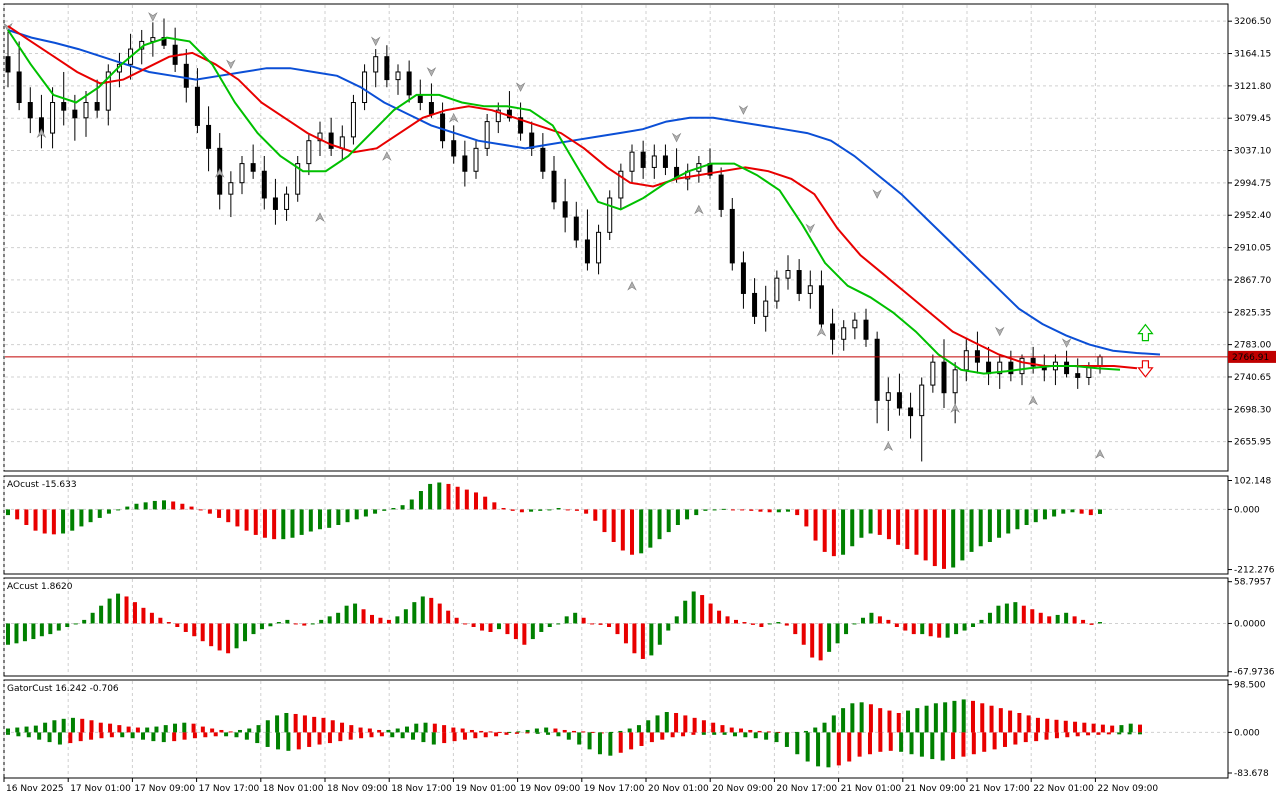  I want to click on y-tick-label: 2952.40, so click(1252, 216).